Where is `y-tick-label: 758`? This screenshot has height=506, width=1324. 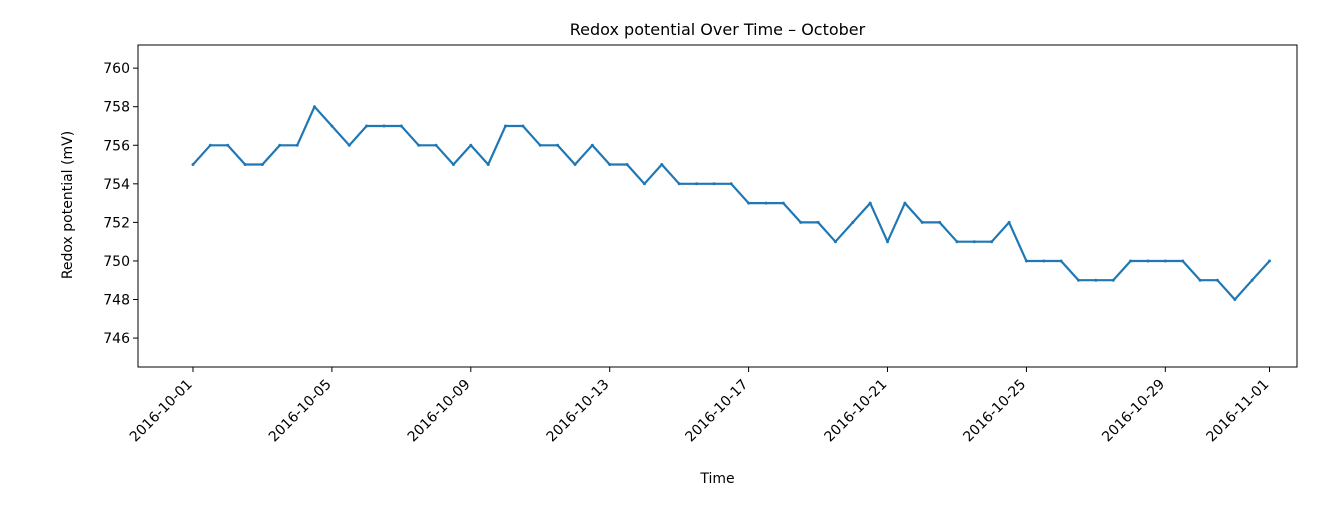
y-tick-label: 758 is located at coordinates (116, 108).